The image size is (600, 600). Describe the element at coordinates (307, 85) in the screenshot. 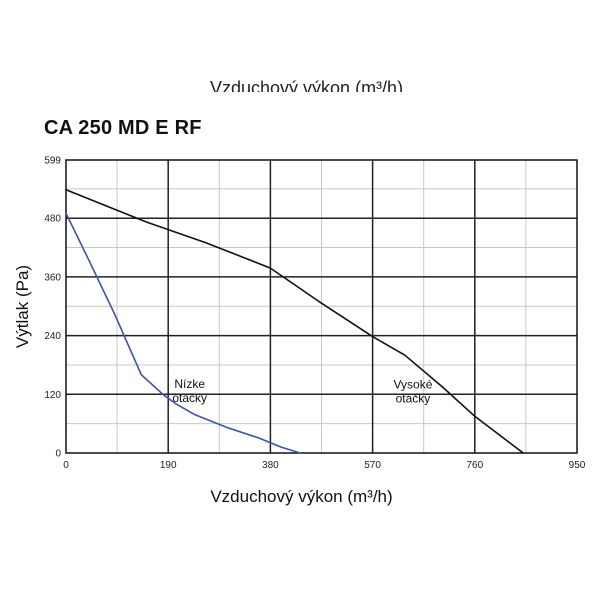

I see `cut-off-axis-caption-text: Vzduchový výkon (m³/h)` at that location.